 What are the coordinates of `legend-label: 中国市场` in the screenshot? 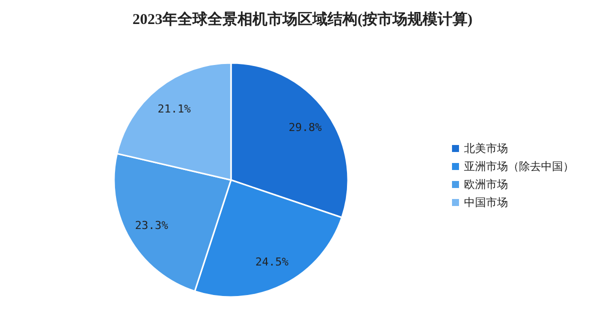 It's located at (486, 202).